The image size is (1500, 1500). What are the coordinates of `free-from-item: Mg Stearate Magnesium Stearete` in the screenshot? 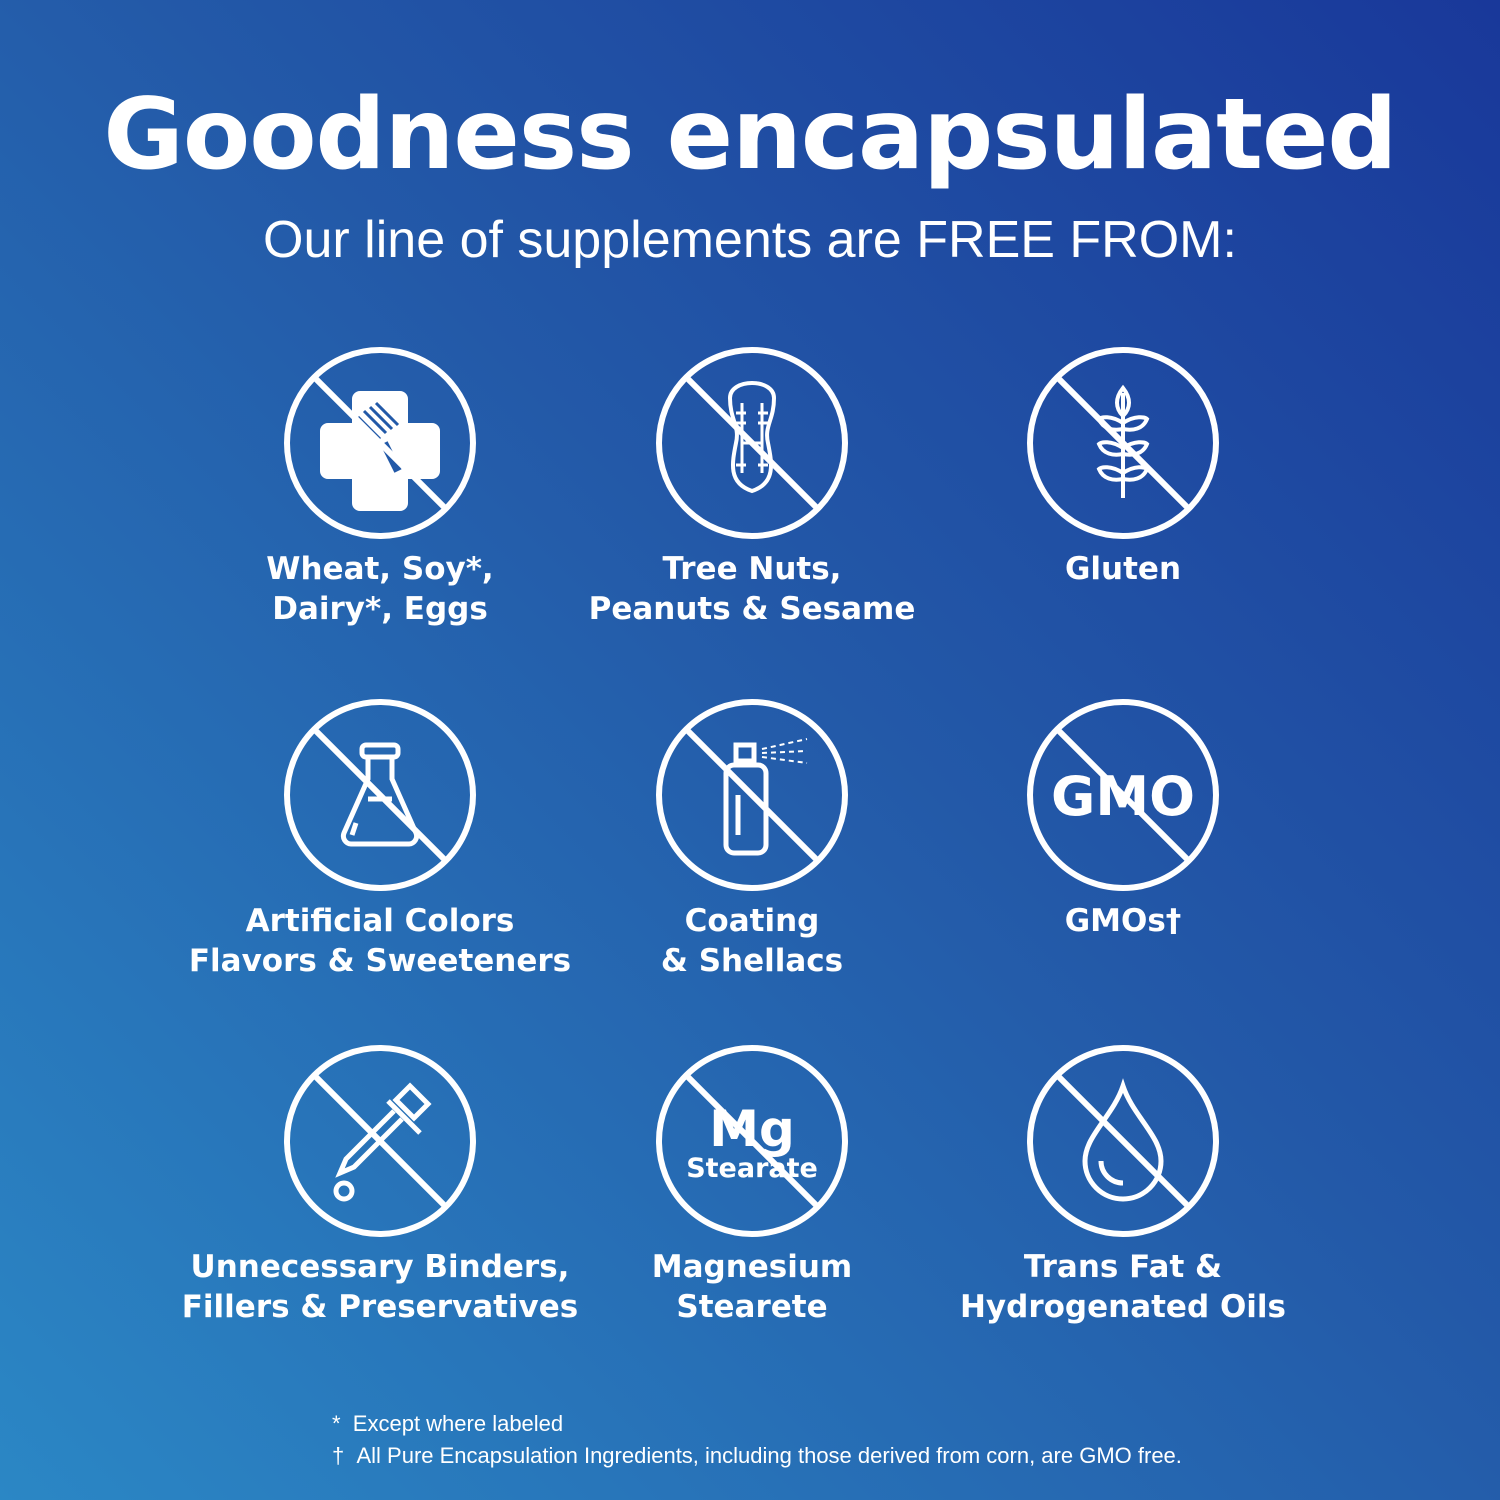 It's located at (752, 1185).